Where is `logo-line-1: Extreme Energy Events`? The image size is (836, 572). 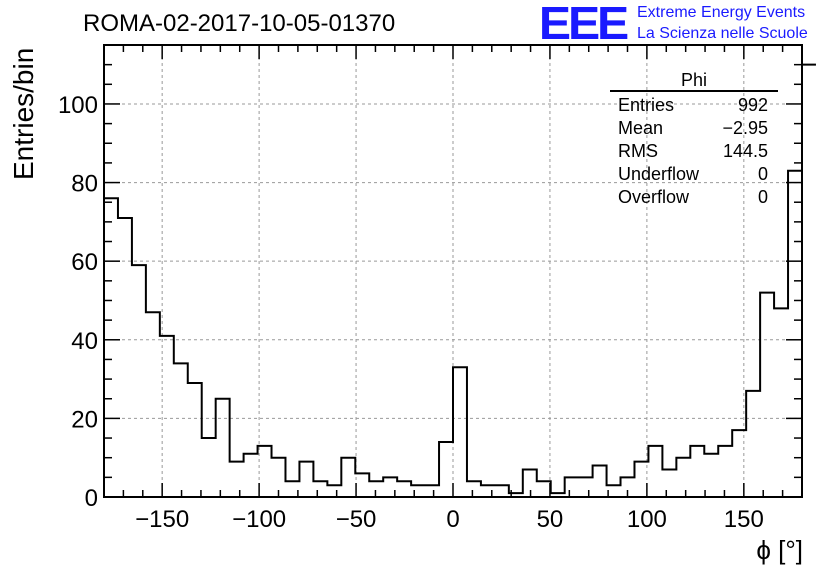
logo-line-1: Extreme Energy Events is located at coordinates (721, 12).